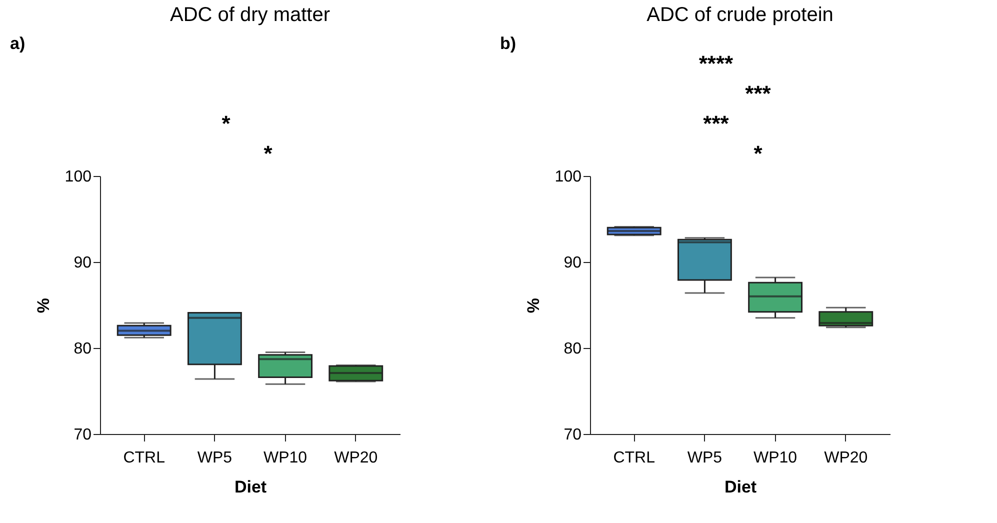  What do you see at coordinates (250, 15) in the screenshot?
I see `chart-title: ADC of dry matter` at bounding box center [250, 15].